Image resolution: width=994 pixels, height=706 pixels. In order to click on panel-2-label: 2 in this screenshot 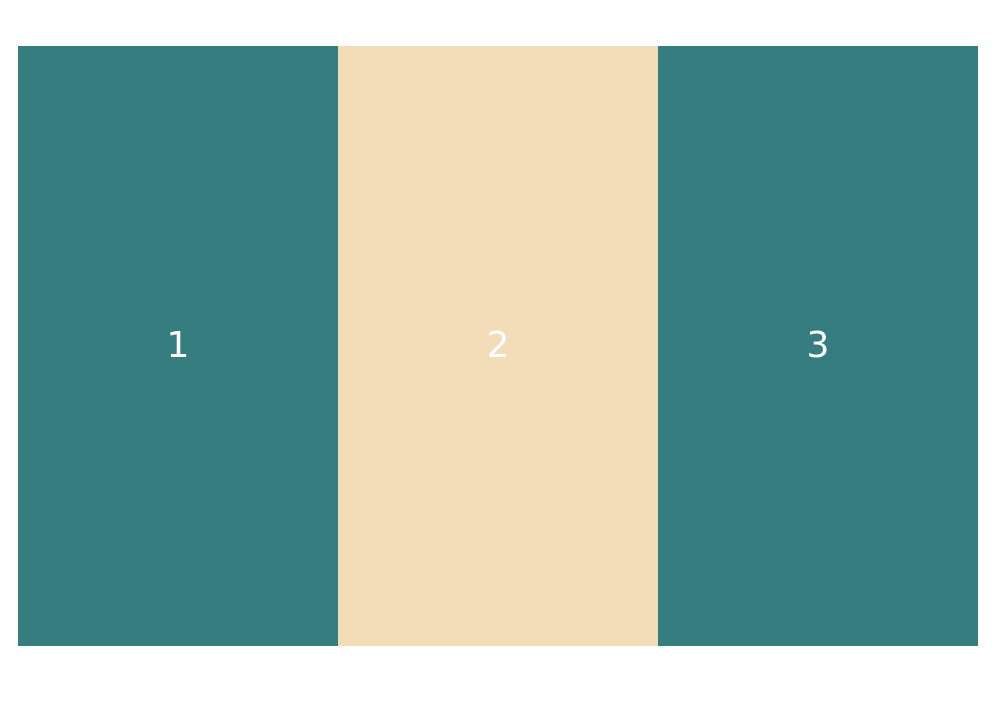, I will do `click(498, 345)`.